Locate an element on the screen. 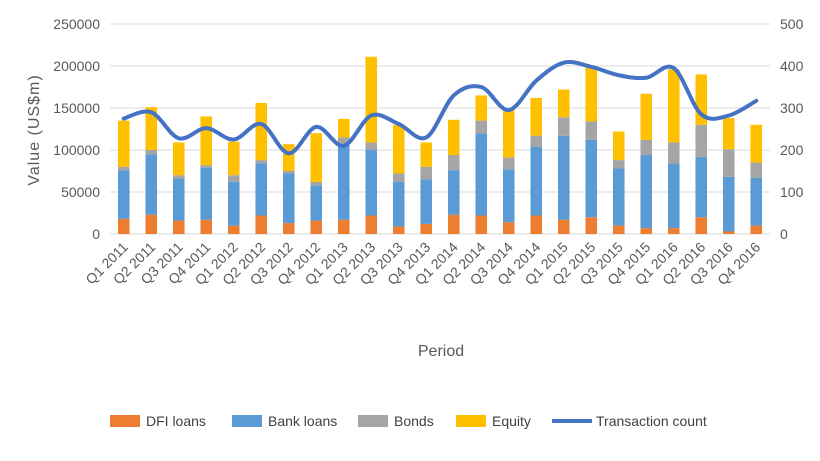 Image resolution: width=820 pixels, height=461 pixels. y-tick-label: 200000 is located at coordinates (76, 66).